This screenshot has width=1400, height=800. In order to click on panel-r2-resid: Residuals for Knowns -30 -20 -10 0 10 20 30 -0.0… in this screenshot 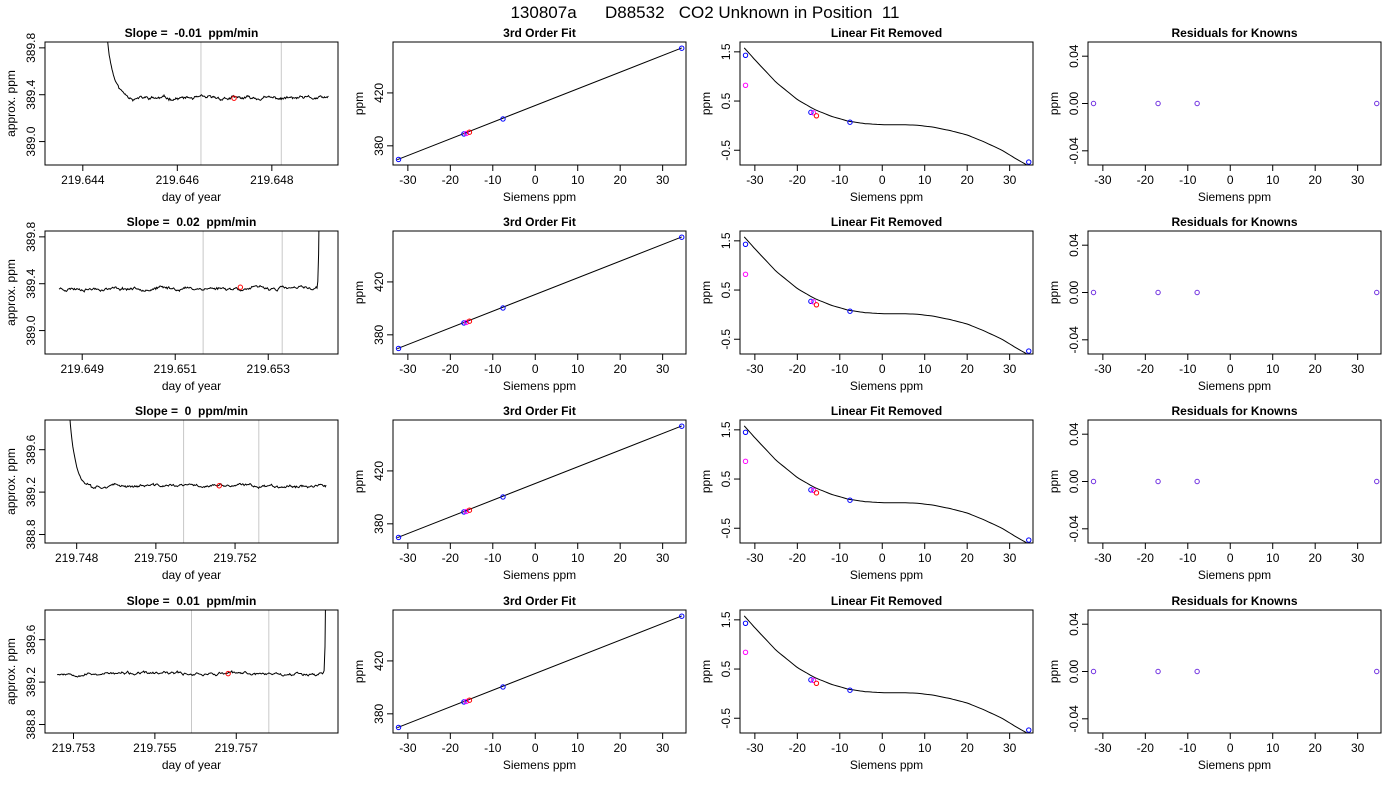, I will do `click(1214, 304)`.